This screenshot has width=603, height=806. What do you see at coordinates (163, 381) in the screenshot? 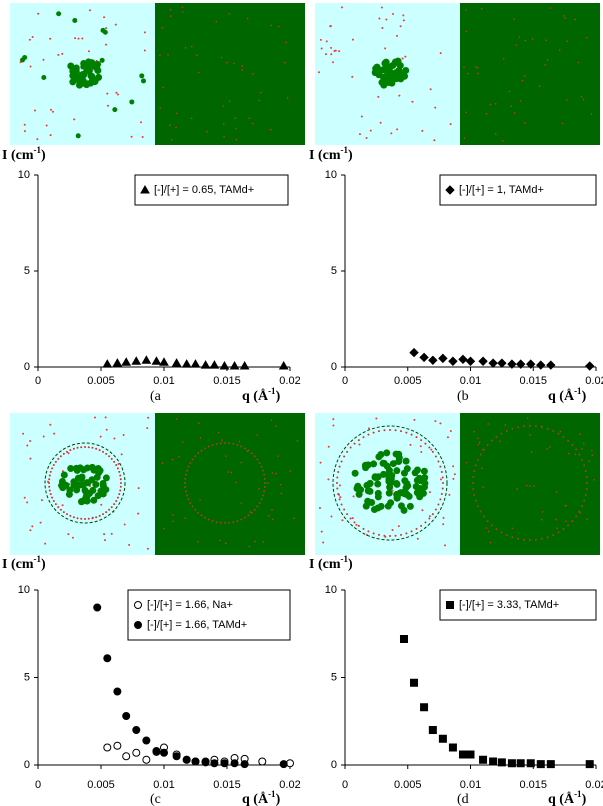
I see `x-tick-label: 0.01` at bounding box center [163, 381].